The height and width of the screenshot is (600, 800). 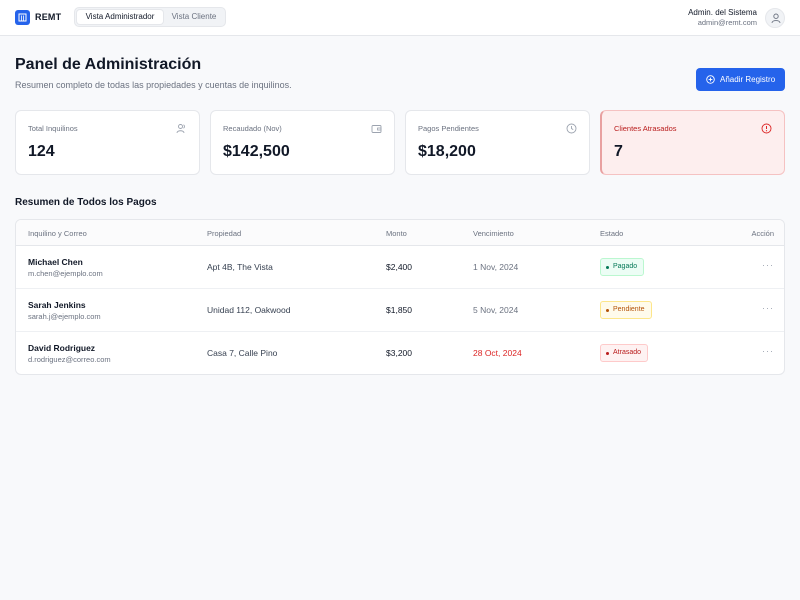 I want to click on plus-circle-icon, so click(x=710, y=79).